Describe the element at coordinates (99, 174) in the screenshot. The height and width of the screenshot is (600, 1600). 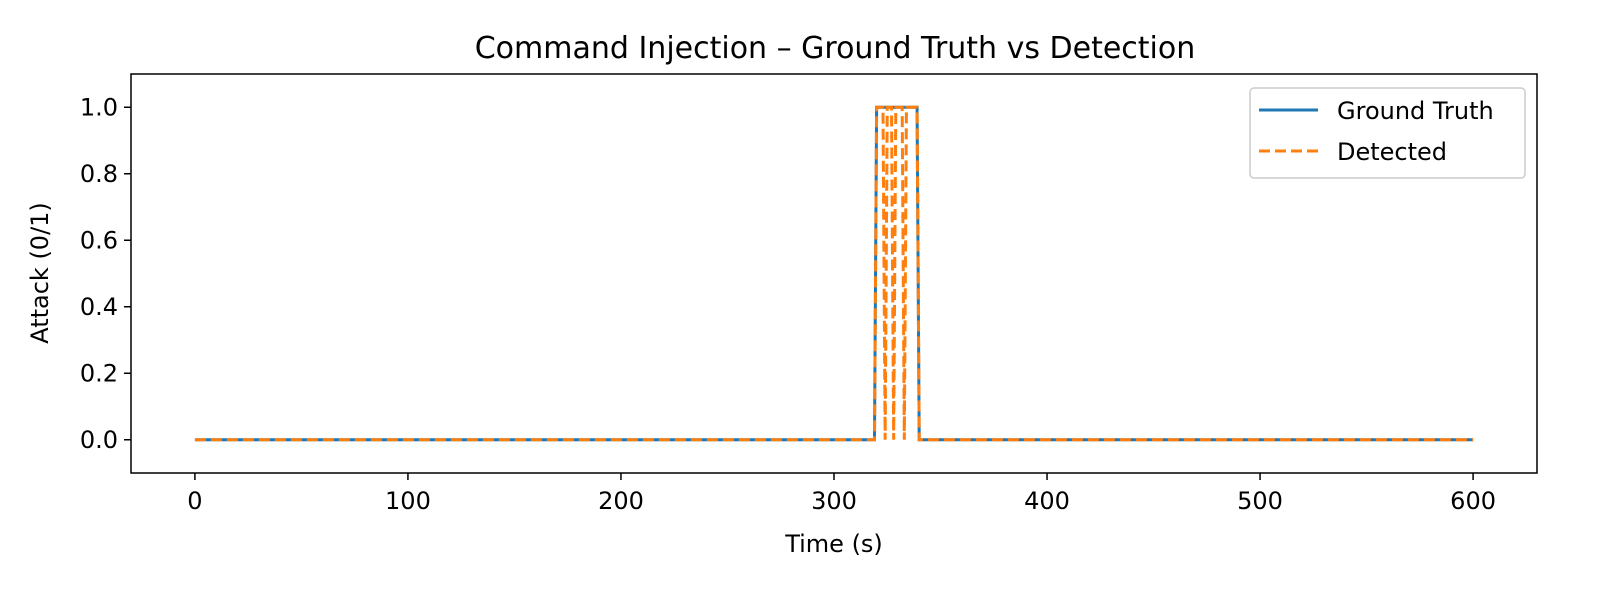
I see `y-tick-label: 0.8` at that location.